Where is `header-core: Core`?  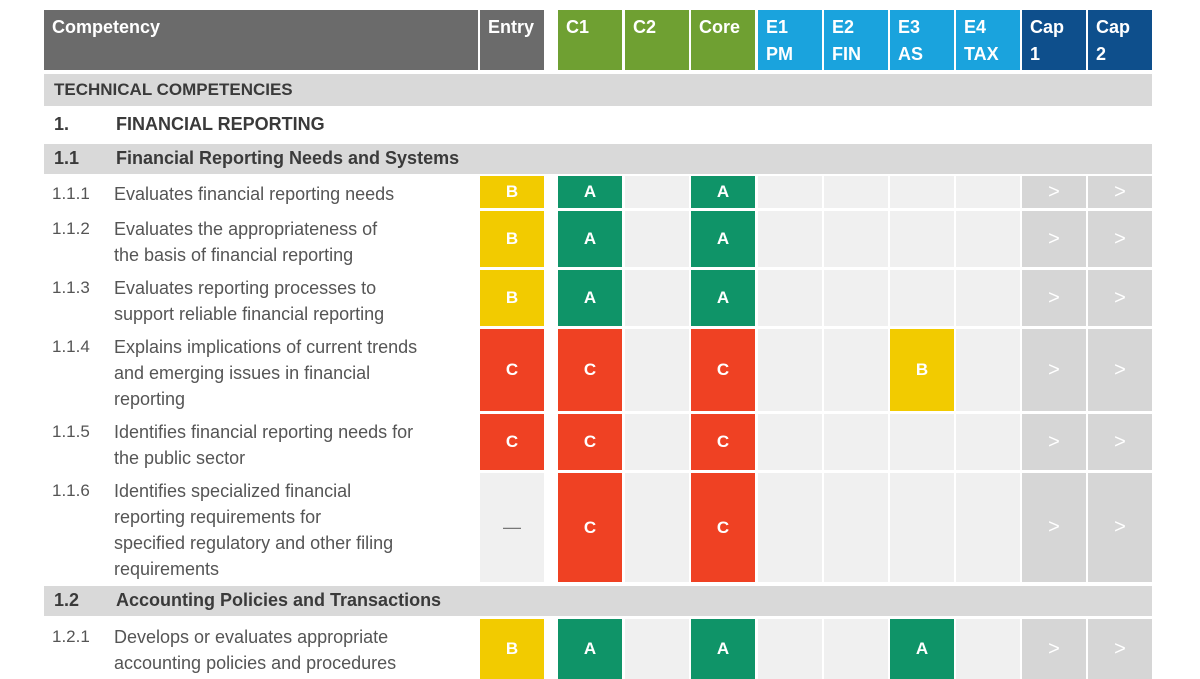
header-core: Core is located at coordinates (723, 40).